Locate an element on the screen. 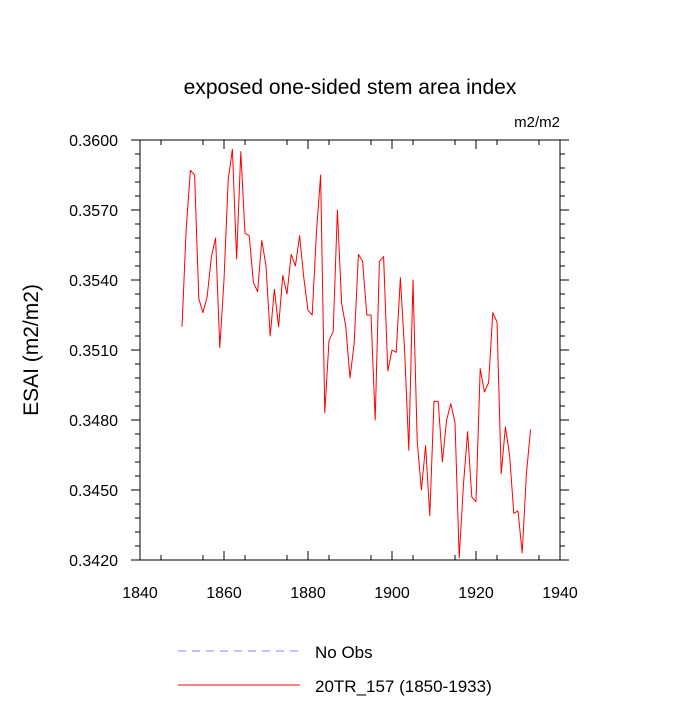  y-tick-label: 0.3600 is located at coordinates (93, 141).